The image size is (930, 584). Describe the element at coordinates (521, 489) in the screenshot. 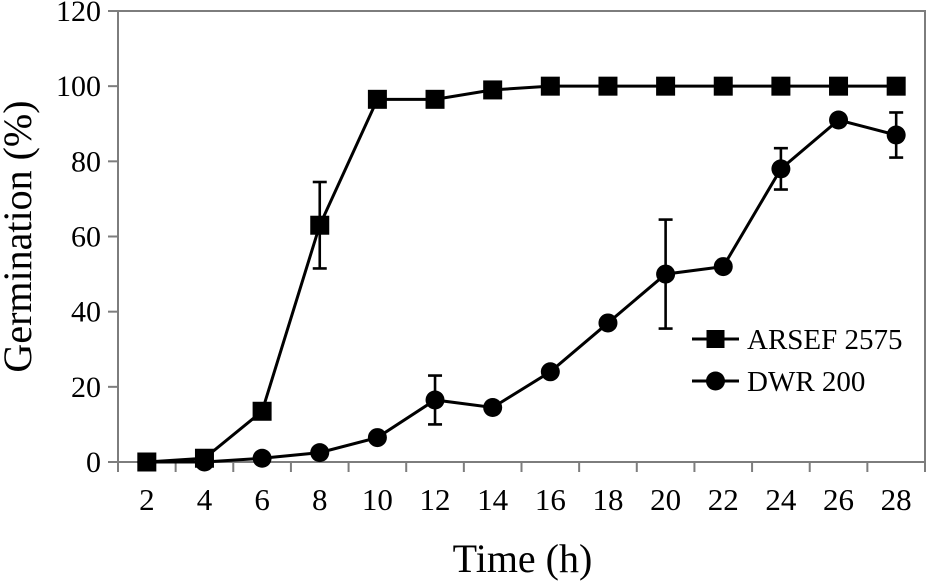

I see `x-axis: 2 4 6 8 10 12 14 16 18 20 22 24 26 28` at that location.